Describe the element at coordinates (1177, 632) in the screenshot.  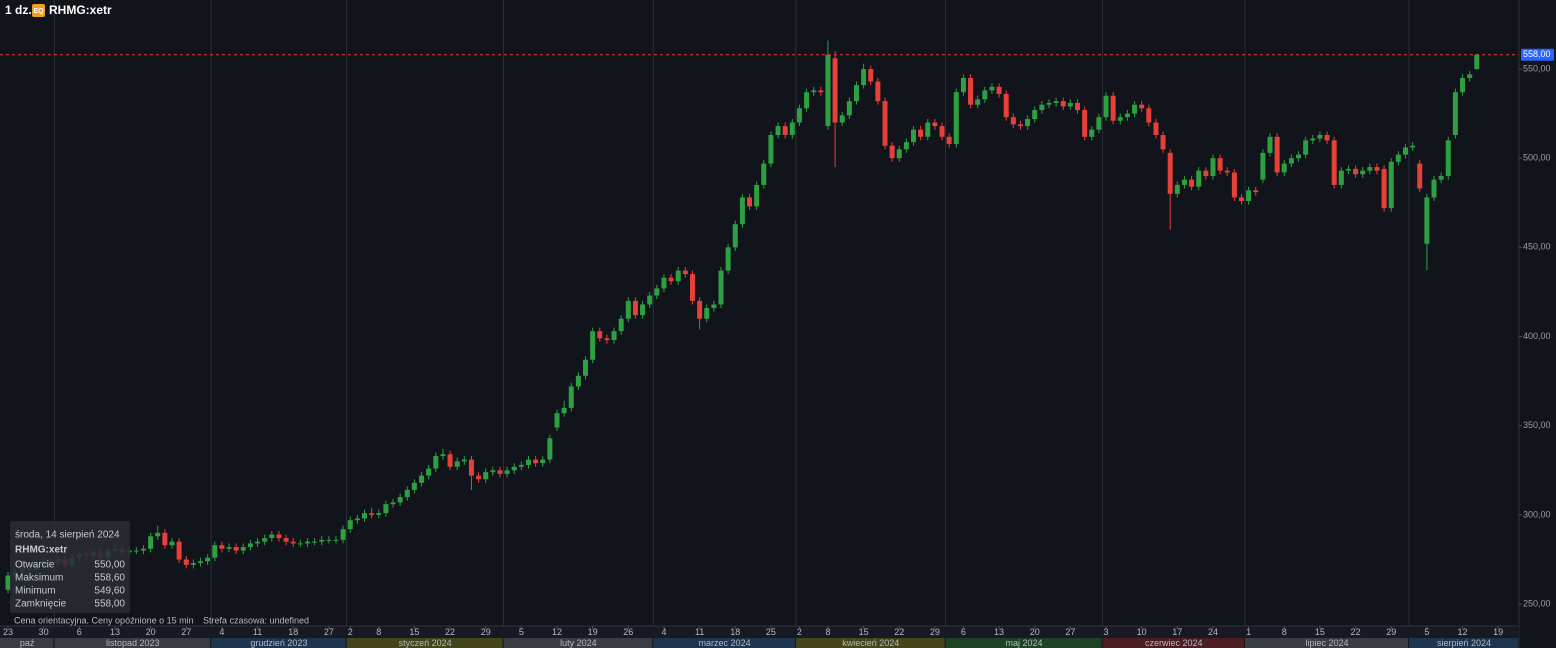
I see `x-tick-label: 17` at that location.